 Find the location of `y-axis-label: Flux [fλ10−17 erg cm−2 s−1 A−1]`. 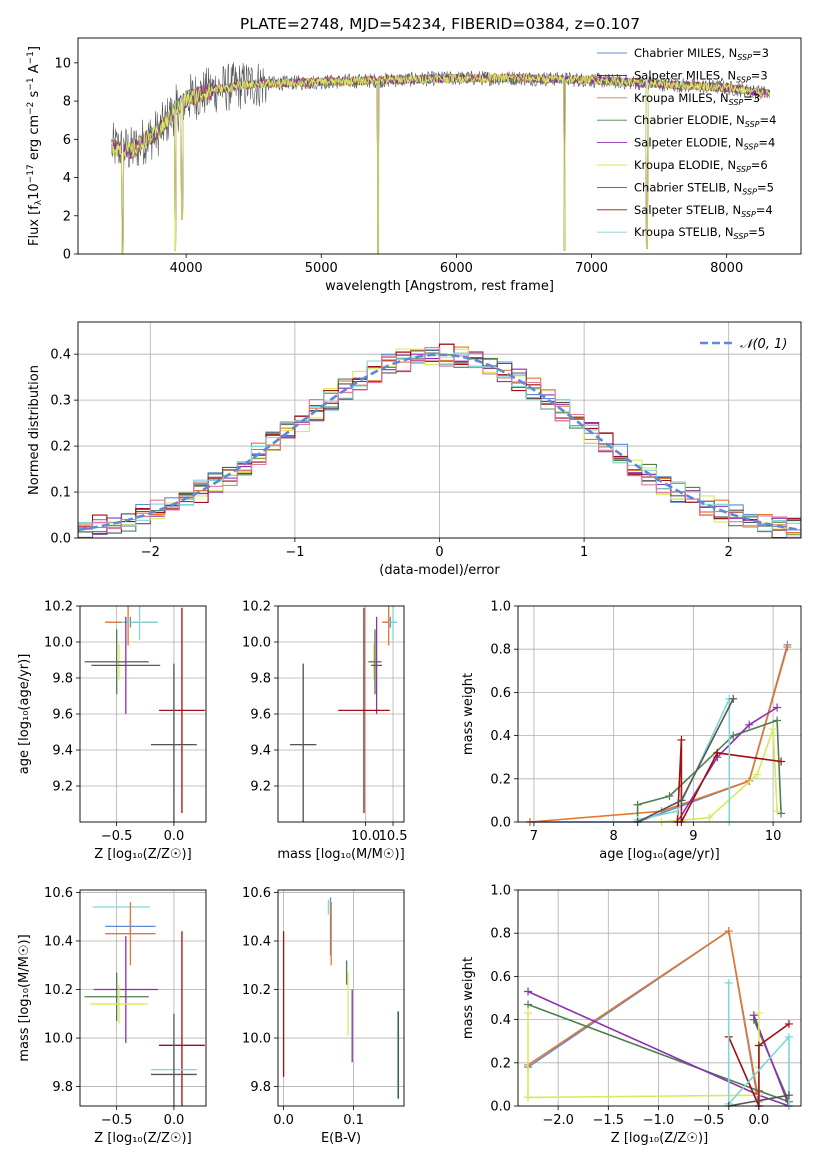

y-axis-label: Flux [fλ10−17 erg cm−2 s−1 A−1] is located at coordinates (35, 146).